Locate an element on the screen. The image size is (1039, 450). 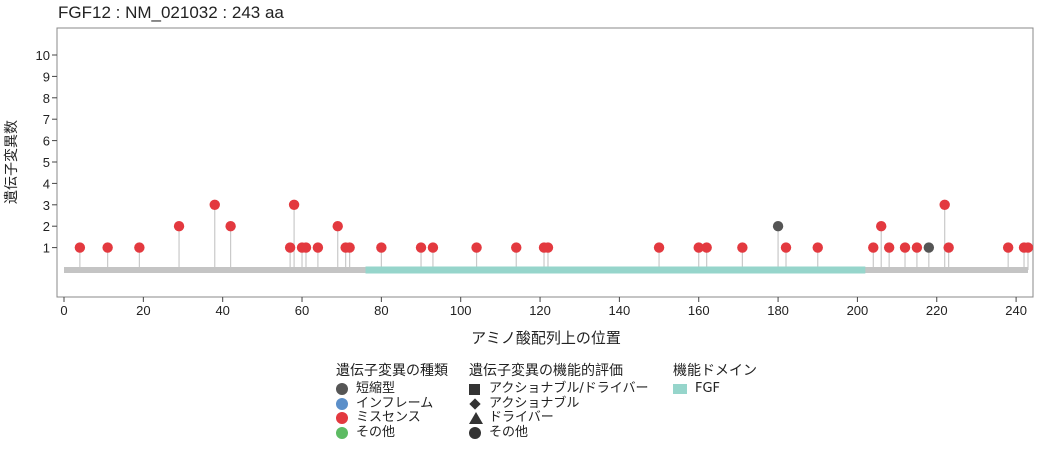
legend-item-inframe: インフレーム is located at coordinates (392, 403).